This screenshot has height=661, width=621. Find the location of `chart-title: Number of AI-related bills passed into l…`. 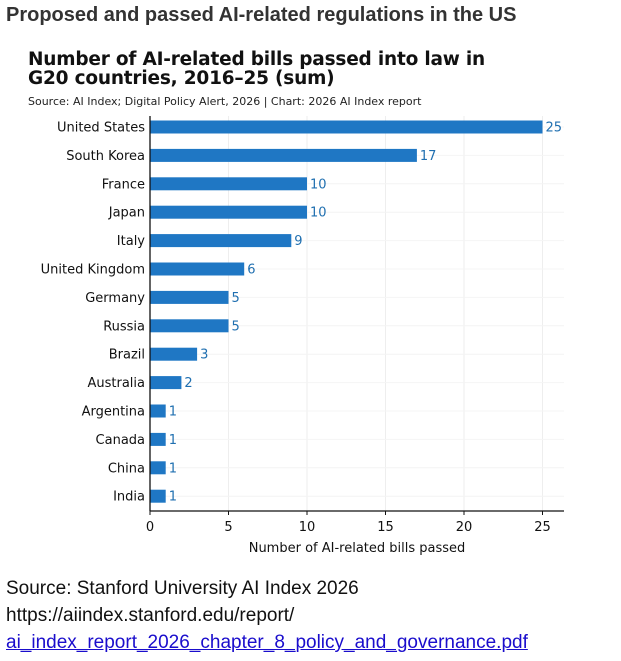

chart-title: Number of AI-related bills passed into l… is located at coordinates (257, 69).